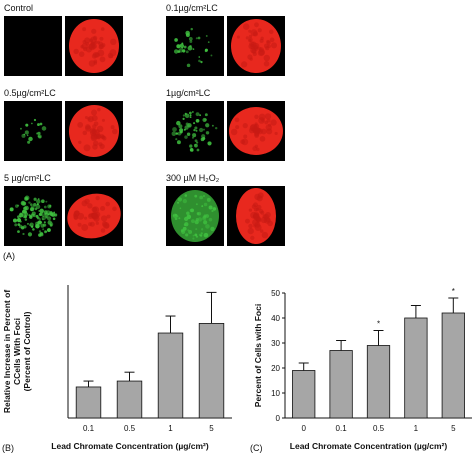 This screenshot has height=458, width=474. Describe the element at coordinates (8, 448) in the screenshot. I see `panel-b-label: (B)` at that location.